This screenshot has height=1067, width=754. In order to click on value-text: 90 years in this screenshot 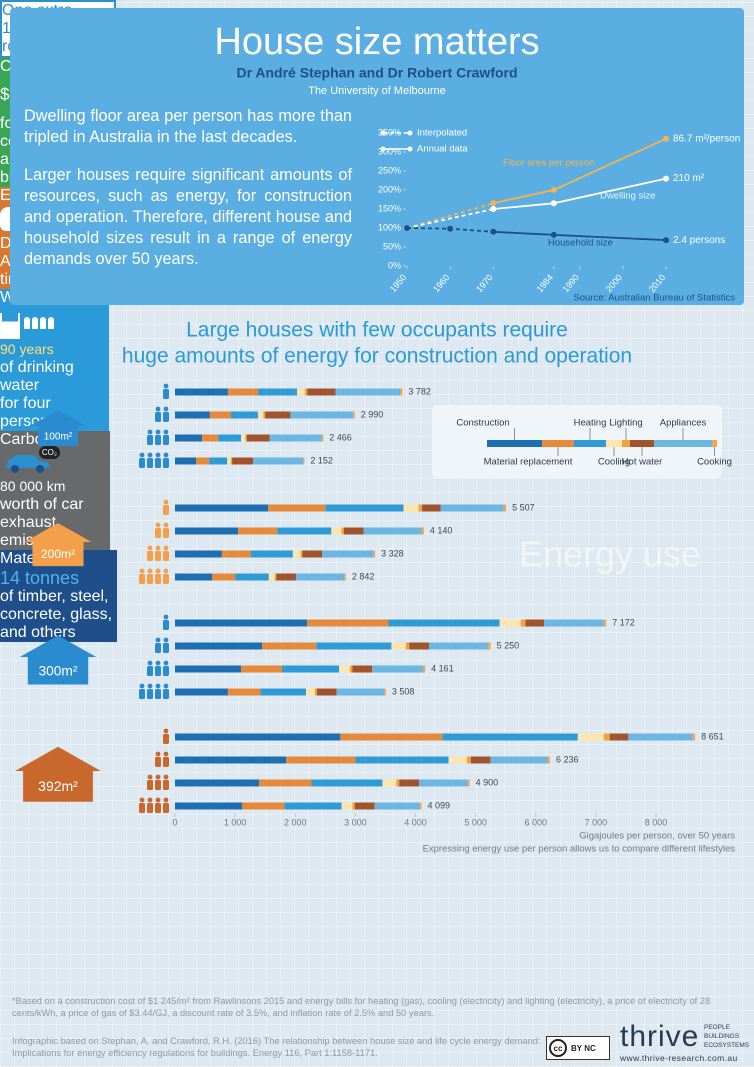, I will do `click(27, 348)`.